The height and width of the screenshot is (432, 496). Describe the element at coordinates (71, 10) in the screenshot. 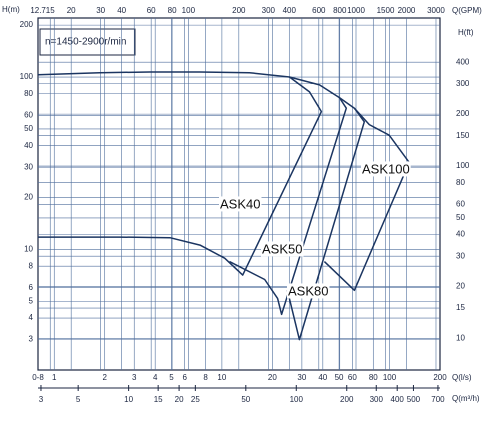

I see `x2-tick-label: 20` at that location.